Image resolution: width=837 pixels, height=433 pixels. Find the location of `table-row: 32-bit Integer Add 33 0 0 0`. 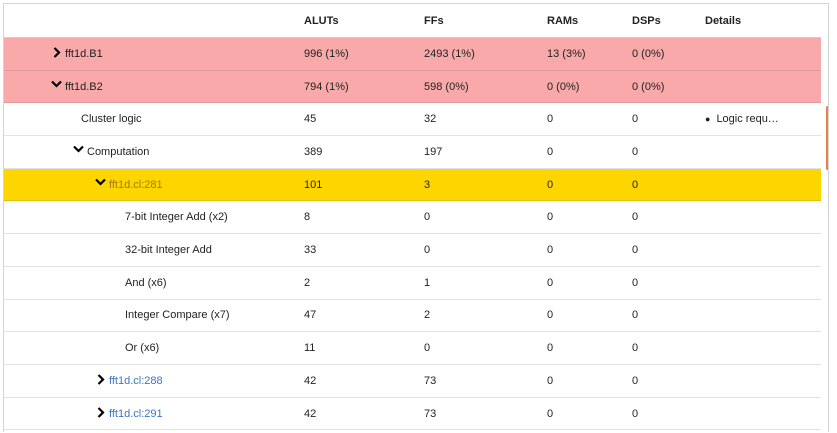

table-row: 32-bit Integer Add 33 0 0 0 is located at coordinates (412, 250).